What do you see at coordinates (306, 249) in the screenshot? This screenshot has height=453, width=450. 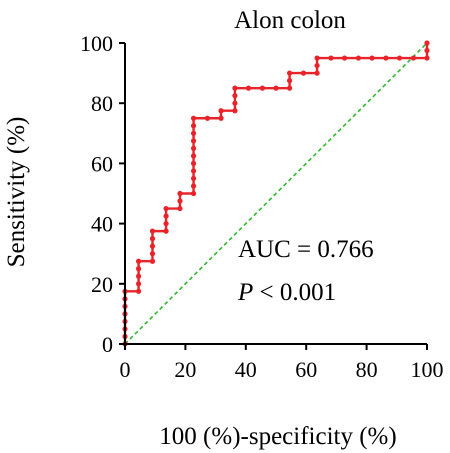 I see `auc-annotation: AUC = 0.766` at bounding box center [306, 249].